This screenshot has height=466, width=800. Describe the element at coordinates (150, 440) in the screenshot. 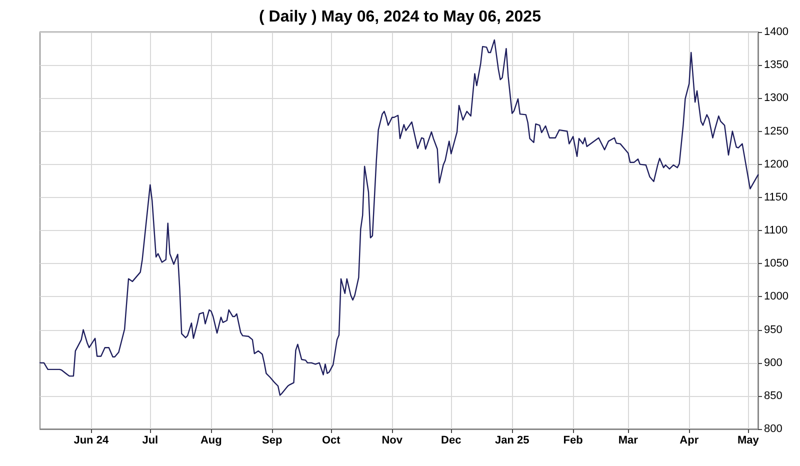

I see `x-tick-label: Jul` at that location.